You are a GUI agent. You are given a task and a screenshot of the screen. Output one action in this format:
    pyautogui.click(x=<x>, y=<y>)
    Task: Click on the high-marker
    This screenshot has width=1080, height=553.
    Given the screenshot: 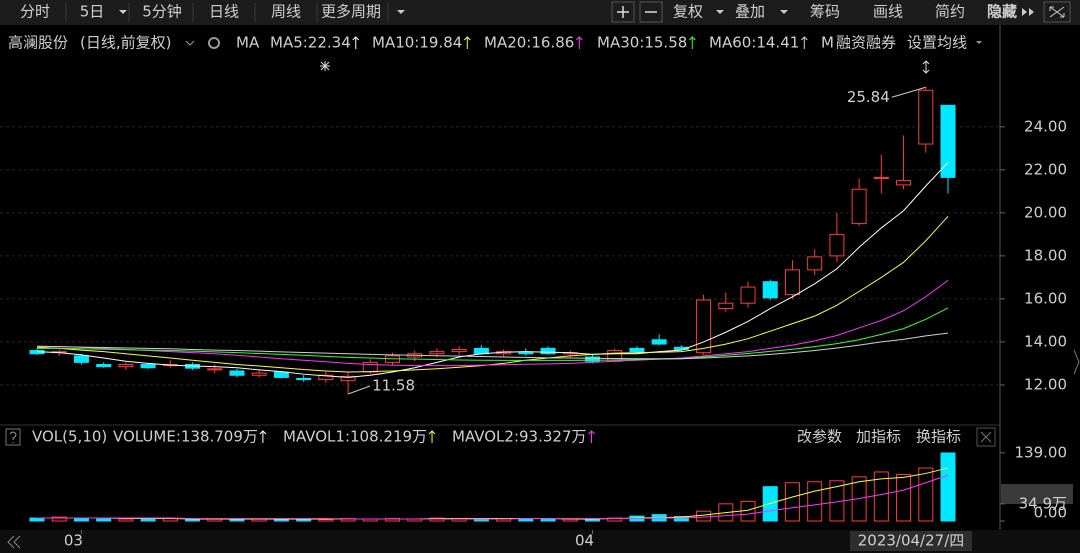 What is the action you would take?
    pyautogui.click(x=926, y=67)
    